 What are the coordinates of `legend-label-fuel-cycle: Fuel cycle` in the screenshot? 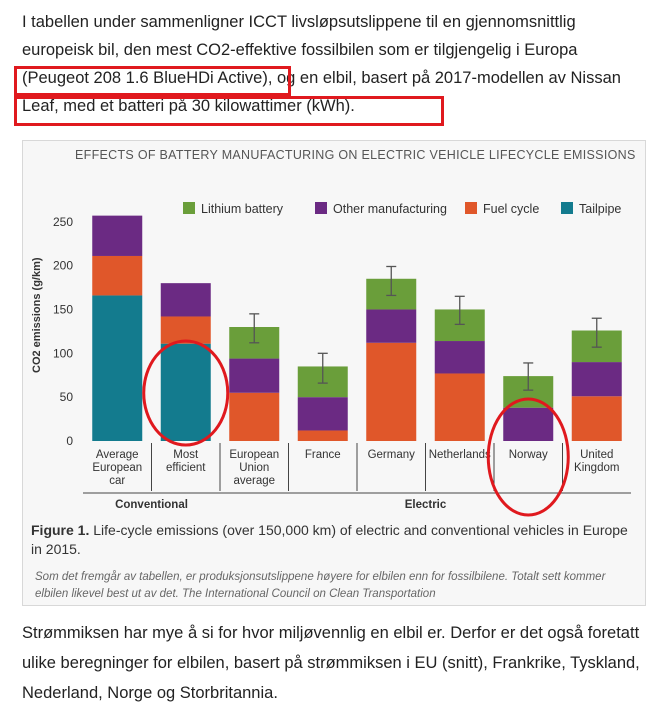 It's located at (511, 209).